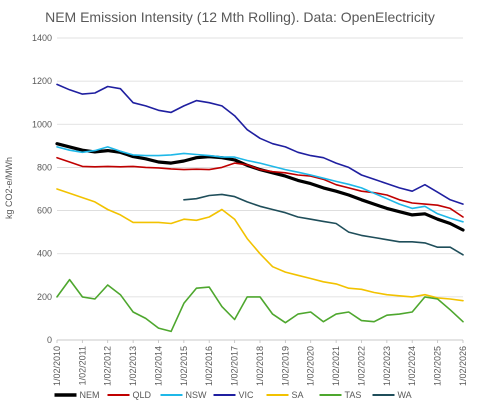  Describe the element at coordinates (412, 366) in the screenshot. I see `x-tick-label: 1/02/2024` at that location.